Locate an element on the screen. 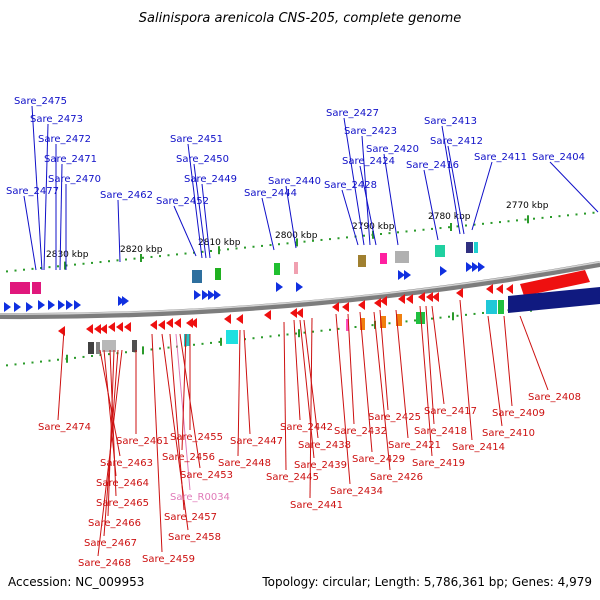  gene-label: Sare_2445 is located at coordinates (292, 477).